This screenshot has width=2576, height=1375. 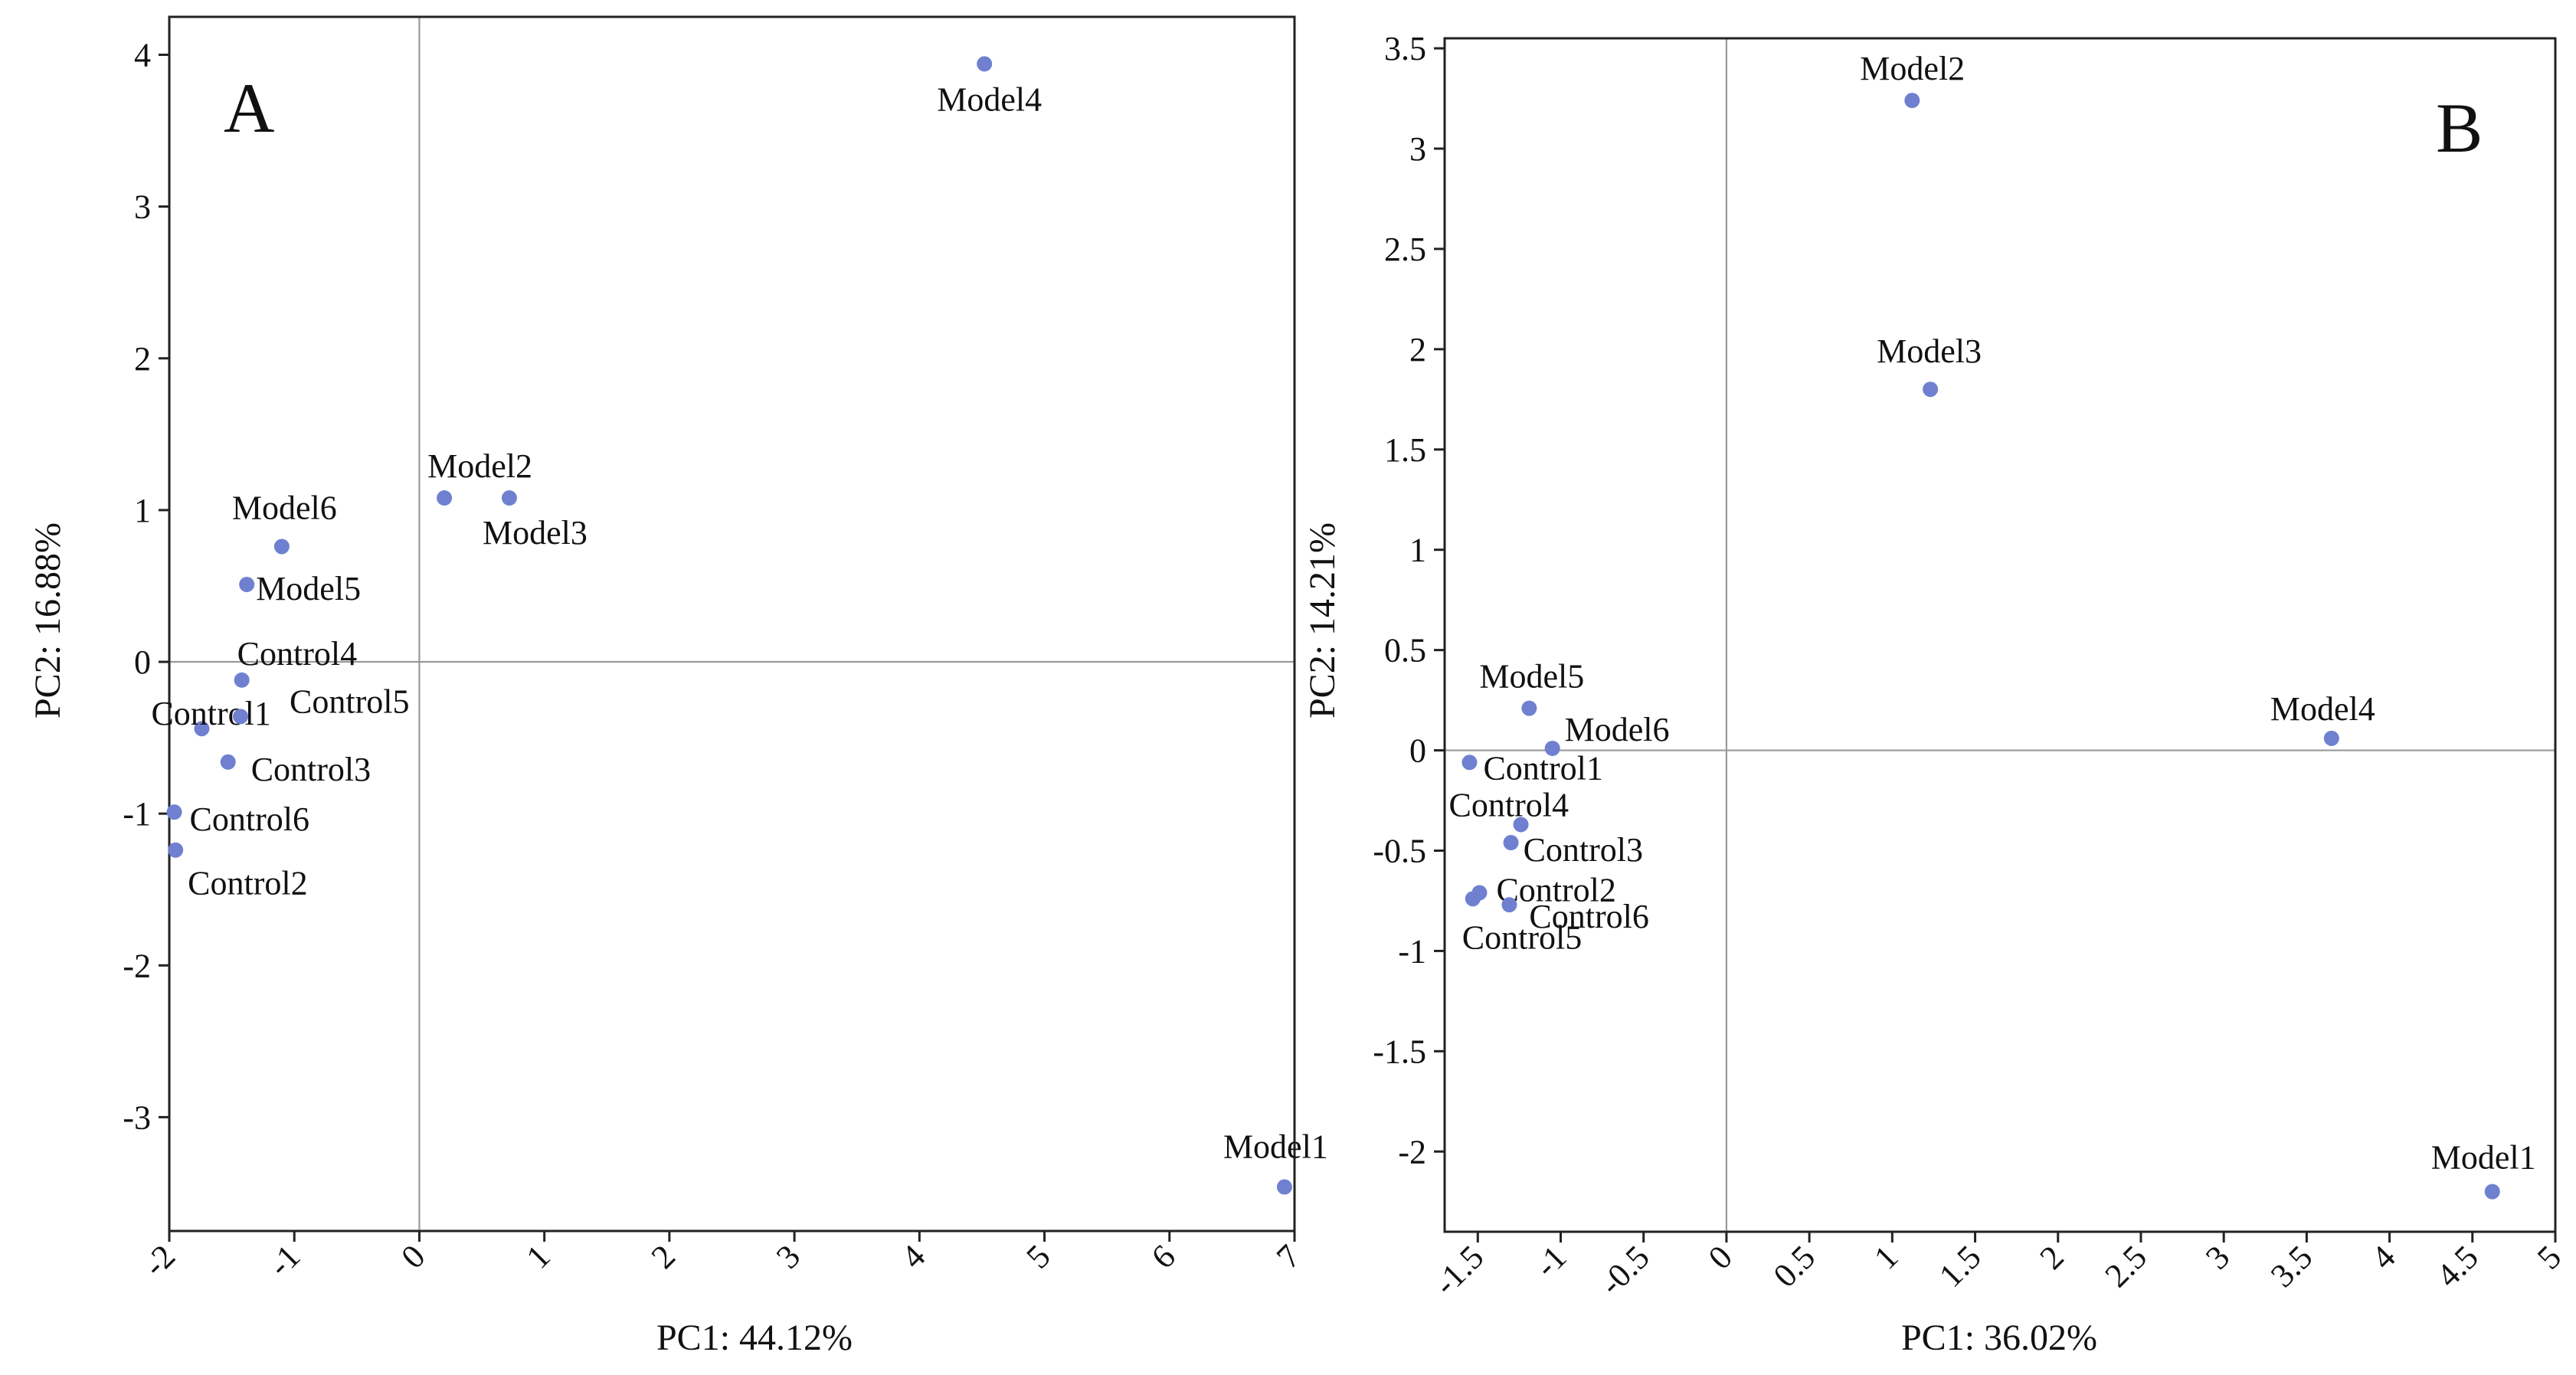 I want to click on panel-a-y-tick-label: 4, so click(x=142, y=55).